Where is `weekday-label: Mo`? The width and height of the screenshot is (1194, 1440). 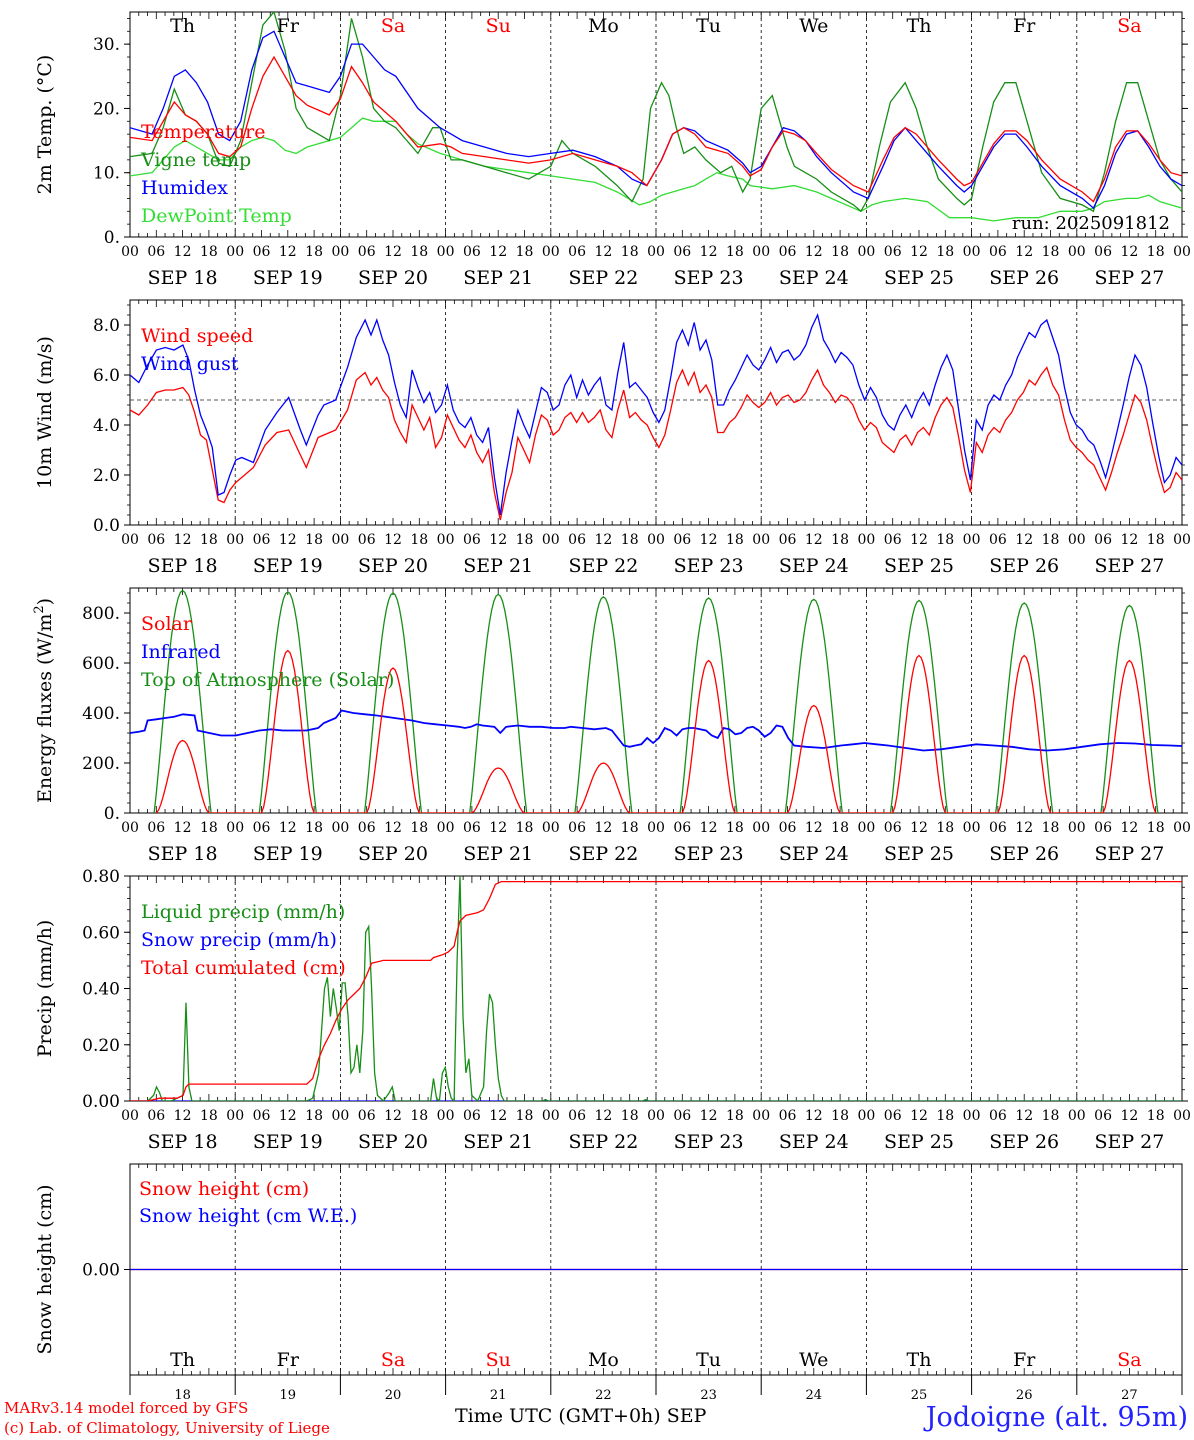
weekday-label: Mo is located at coordinates (603, 1360).